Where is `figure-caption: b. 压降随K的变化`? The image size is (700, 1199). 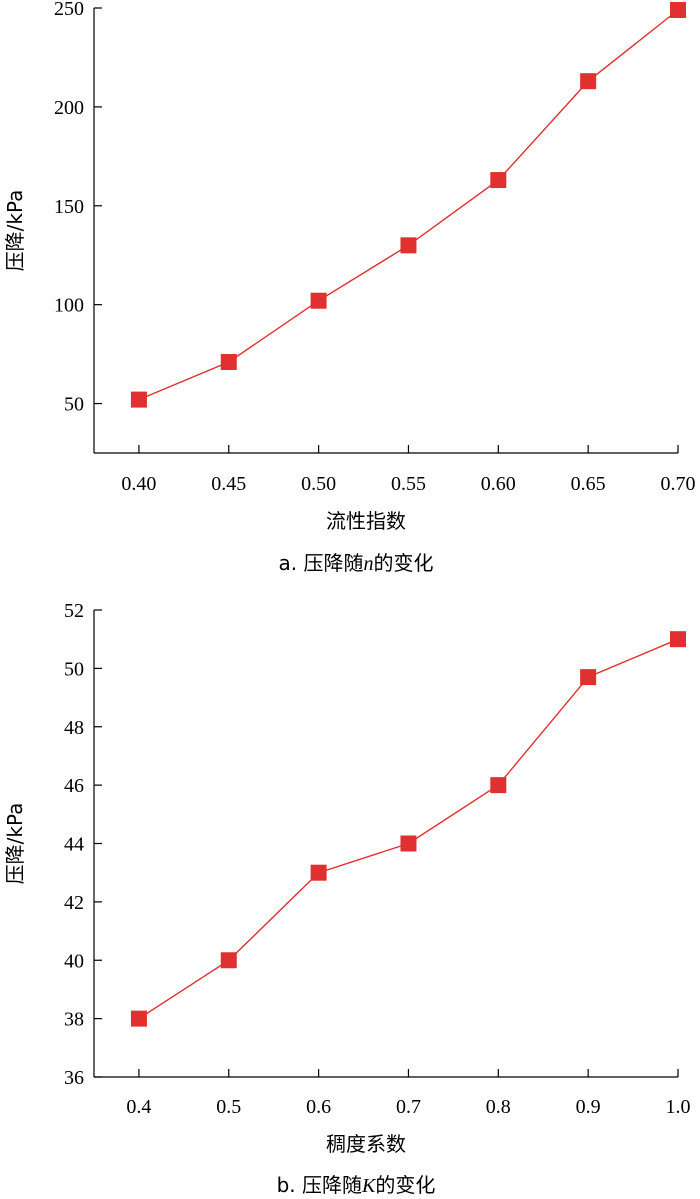
figure-caption: b. 压降随K的变化 is located at coordinates (356, 1185).